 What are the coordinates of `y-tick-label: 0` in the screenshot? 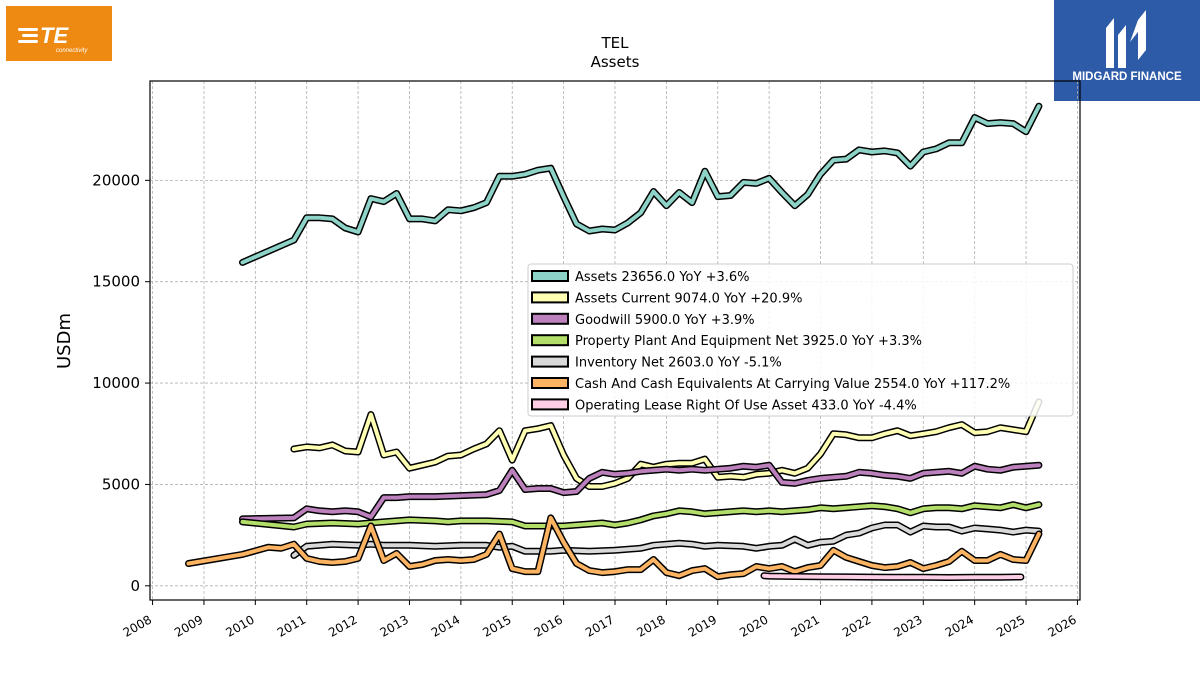 It's located at (135, 586).